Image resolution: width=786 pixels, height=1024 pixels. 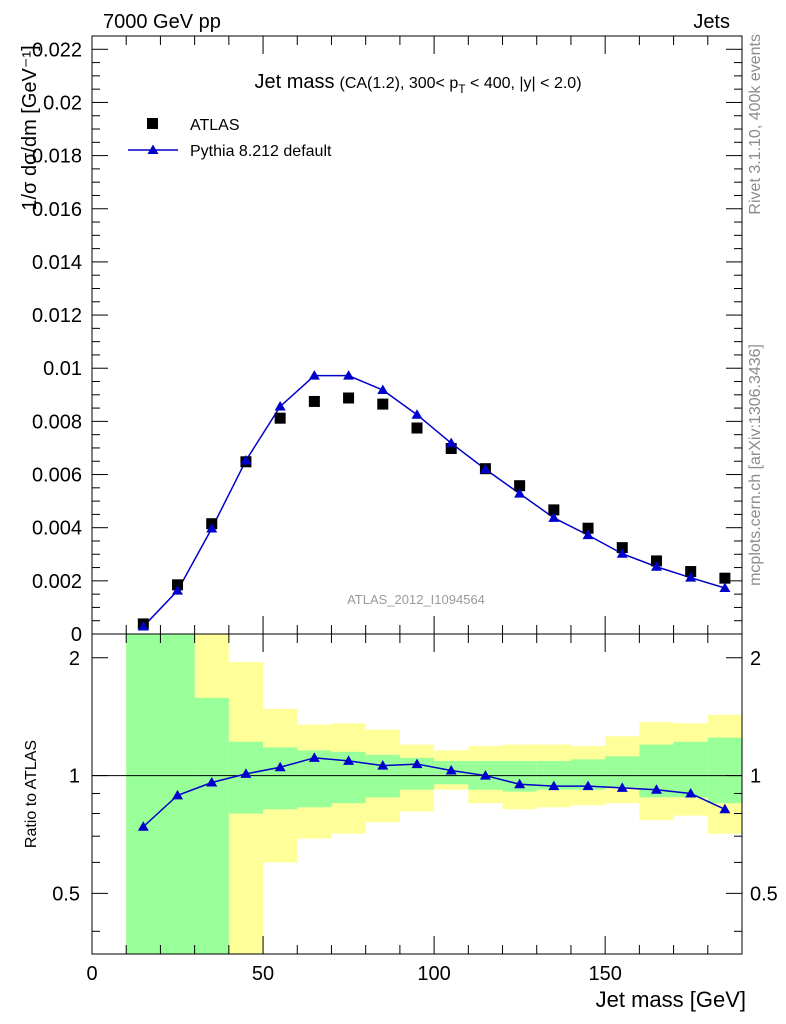 I want to click on legend-pythia-marker, so click(x=153, y=149).